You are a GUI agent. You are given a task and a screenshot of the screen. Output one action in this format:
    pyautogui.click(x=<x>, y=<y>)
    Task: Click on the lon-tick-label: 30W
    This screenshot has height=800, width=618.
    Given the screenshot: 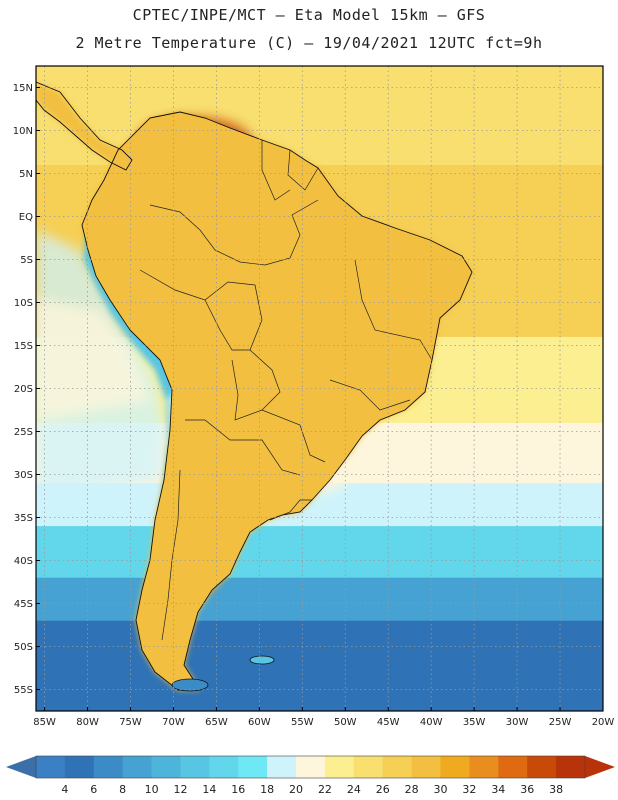 What is the action you would take?
    pyautogui.click(x=517, y=722)
    